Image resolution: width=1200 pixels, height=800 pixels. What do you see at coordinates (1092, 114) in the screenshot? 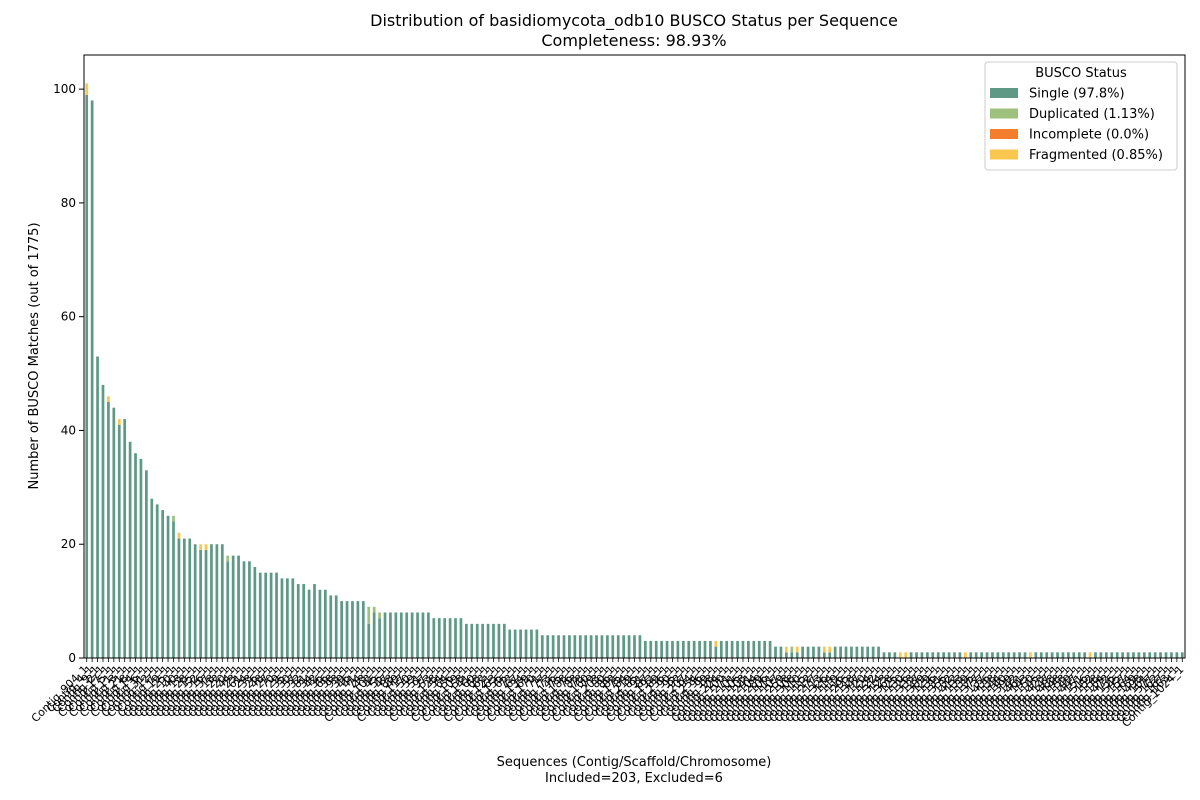
I see `legend-label-duplicated: Duplicated (1.13%)` at bounding box center [1092, 114].